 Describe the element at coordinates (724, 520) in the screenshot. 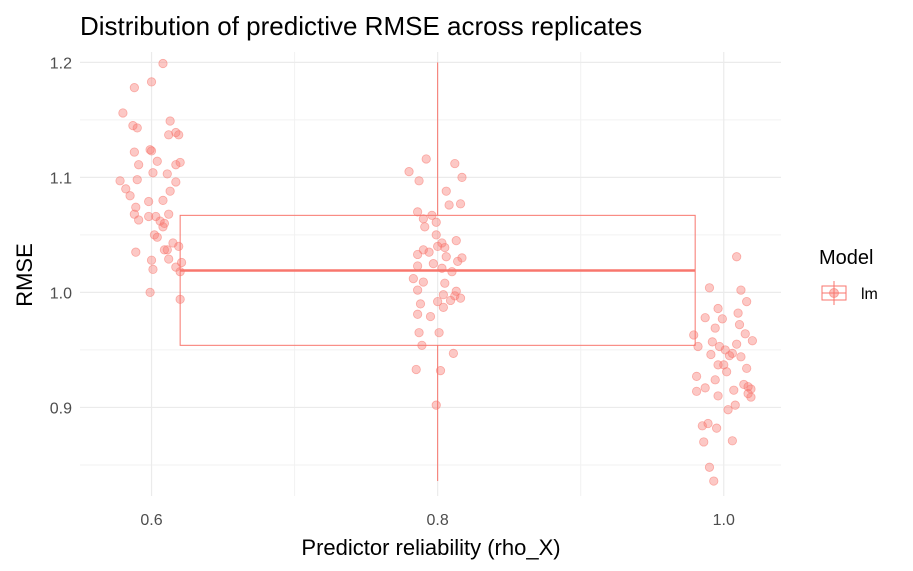

I see `x-tick-label: 1.0` at that location.